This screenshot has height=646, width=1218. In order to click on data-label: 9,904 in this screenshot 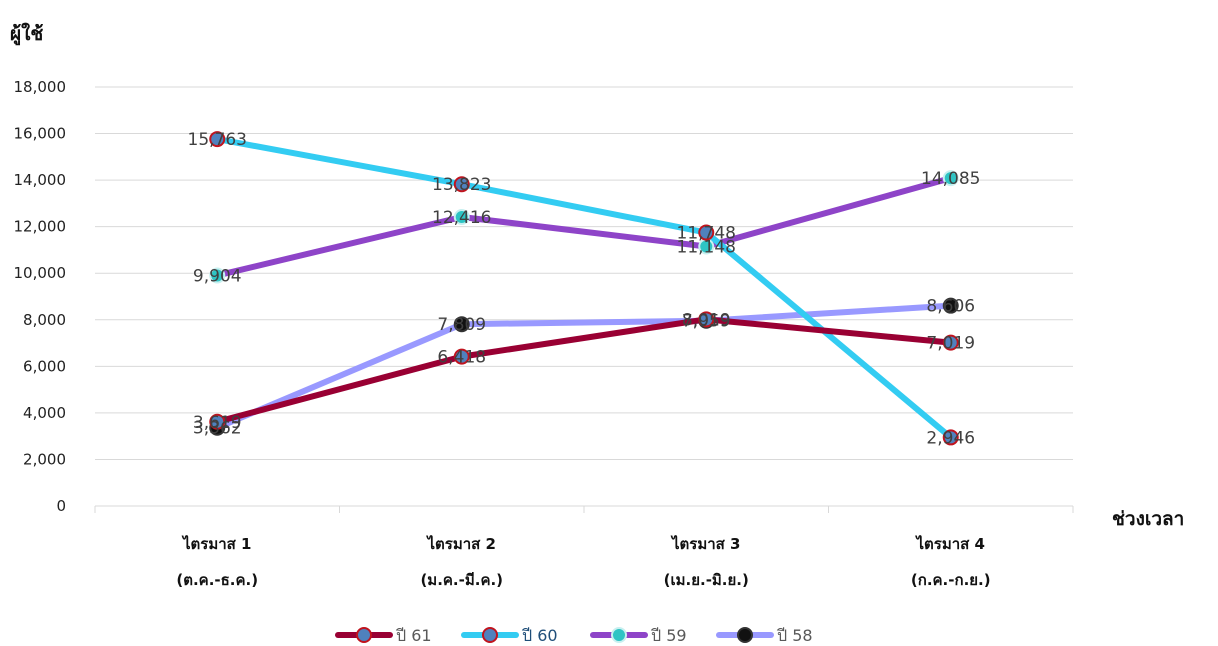, I will do `click(217, 276)`.